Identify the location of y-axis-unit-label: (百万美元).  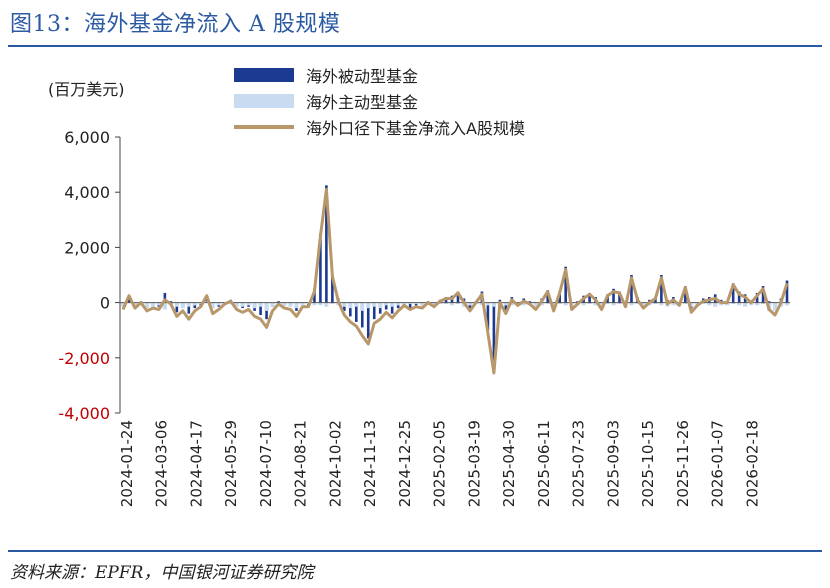
(86, 89).